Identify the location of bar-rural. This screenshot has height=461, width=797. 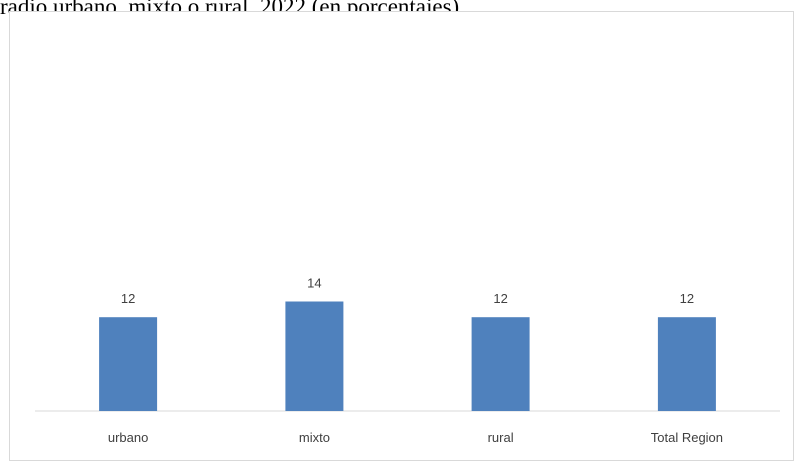
(500, 364).